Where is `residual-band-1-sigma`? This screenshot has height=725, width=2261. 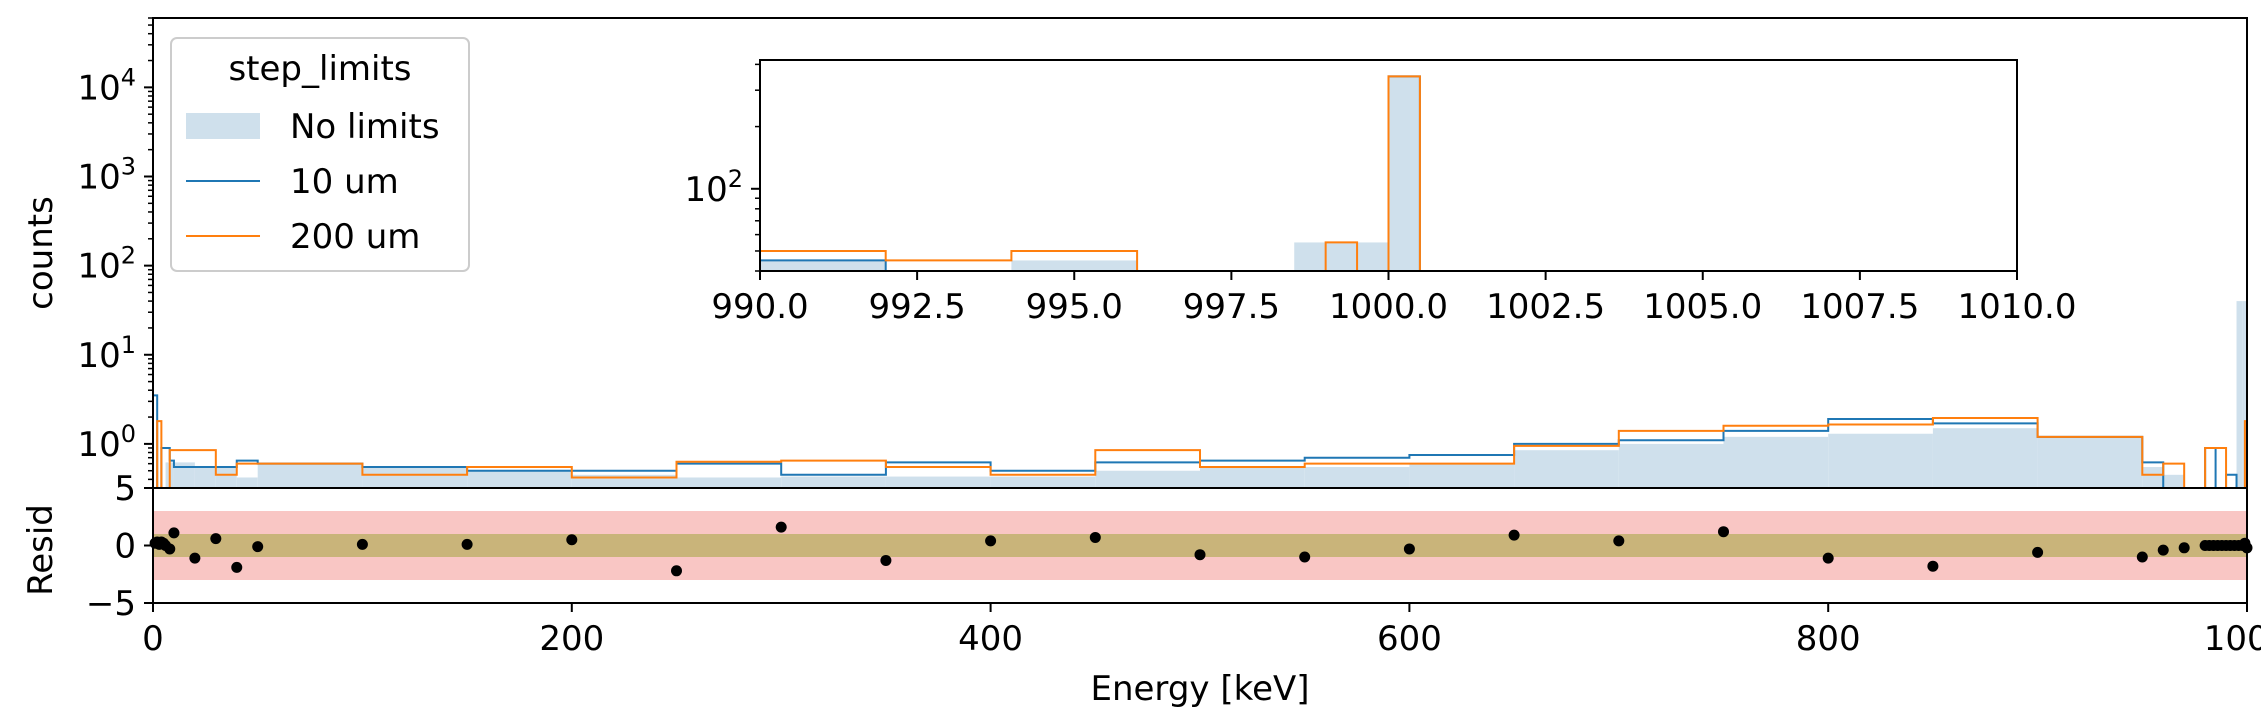 residual-band-1-sigma is located at coordinates (1200, 545).